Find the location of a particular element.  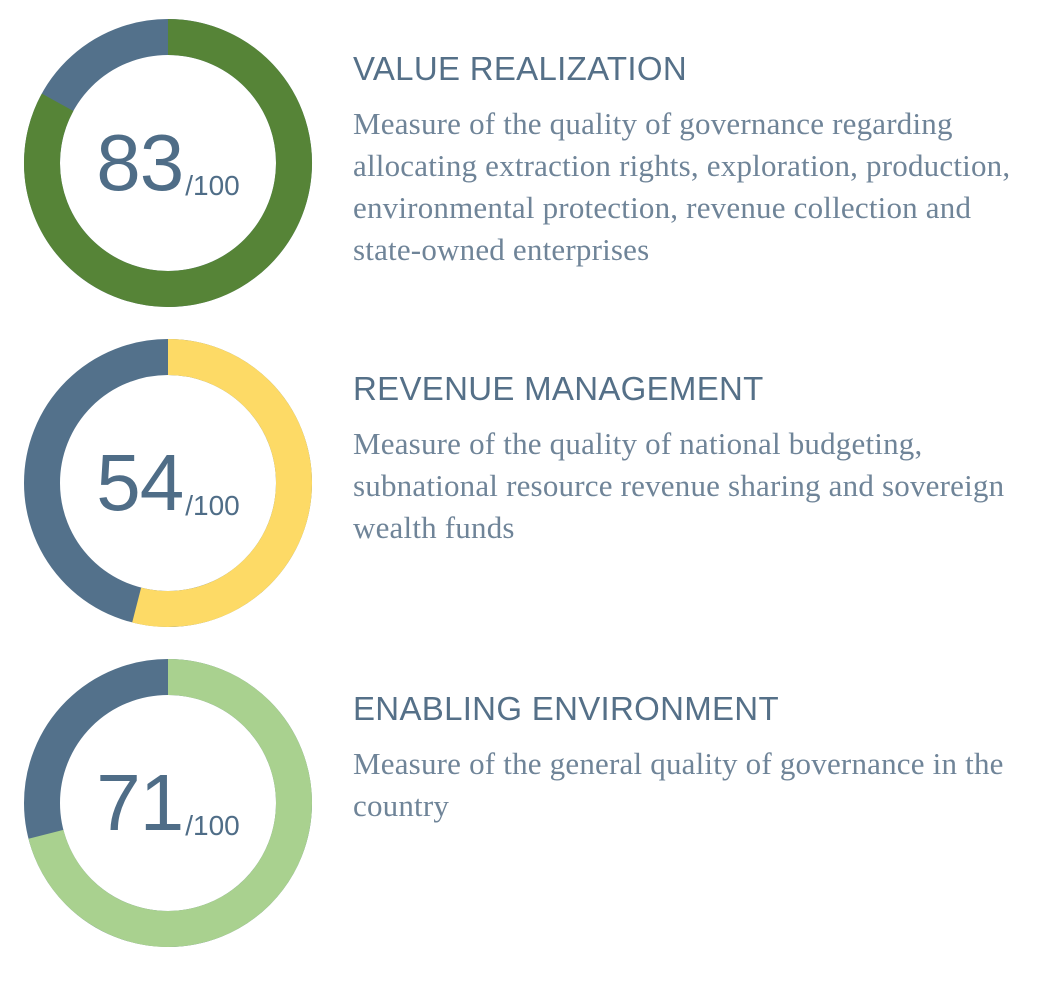

score-label: 83 /100 is located at coordinates (168, 163).